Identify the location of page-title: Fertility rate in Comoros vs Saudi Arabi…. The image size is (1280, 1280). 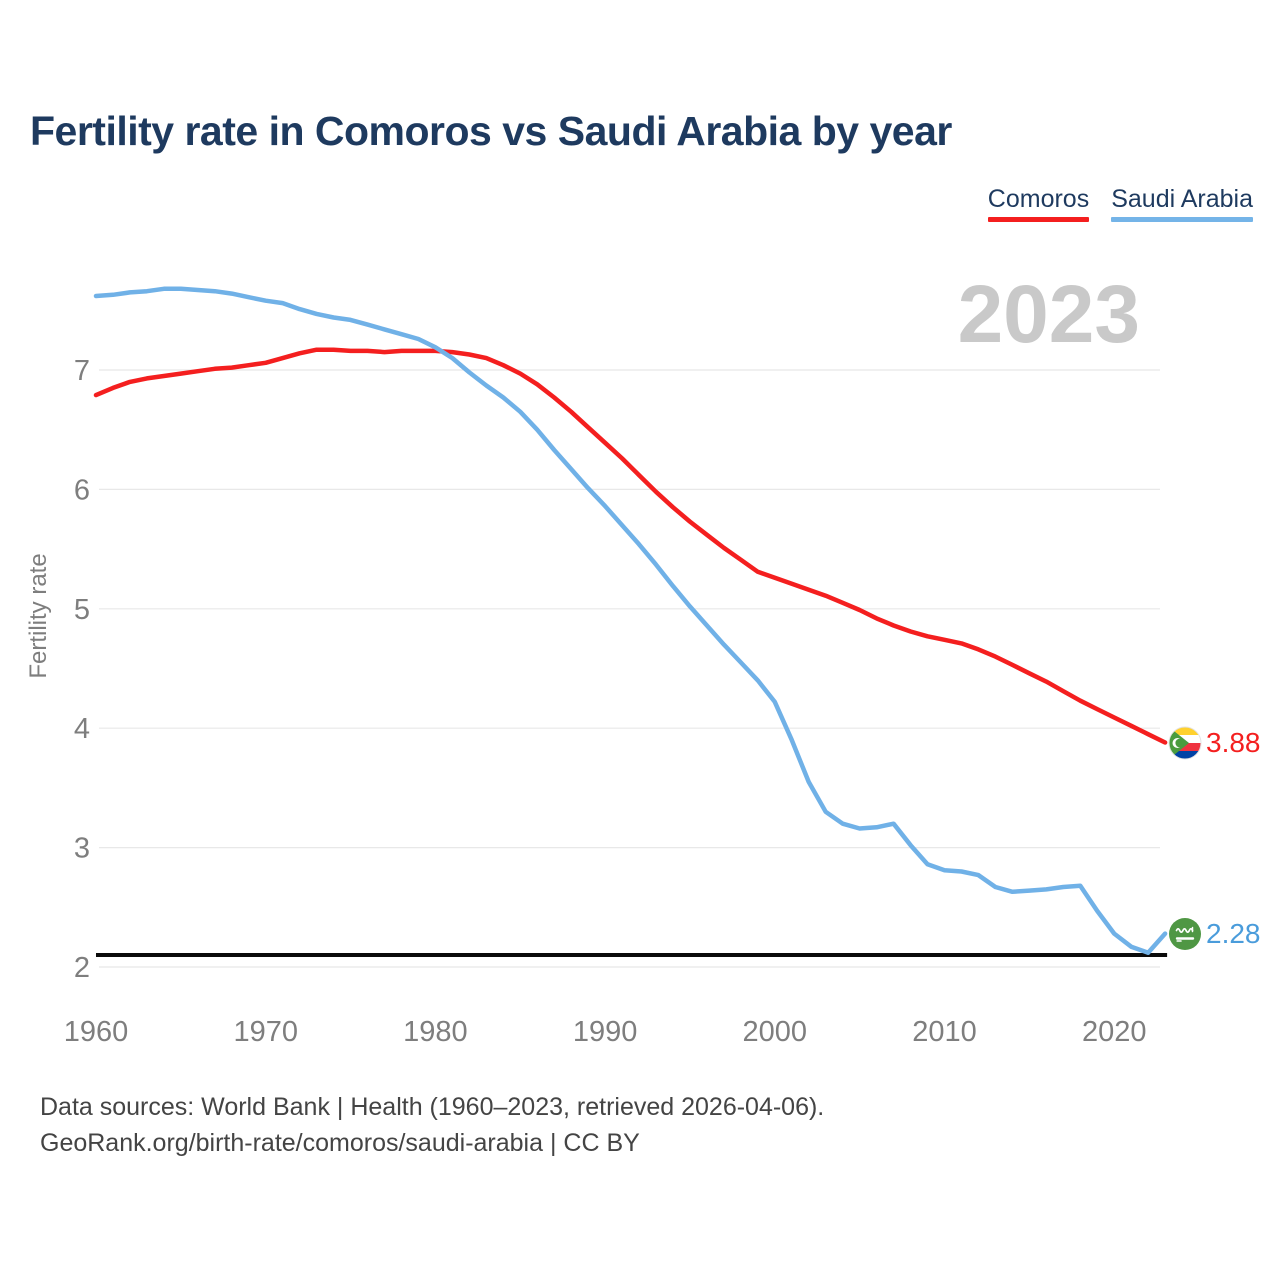
(491, 131).